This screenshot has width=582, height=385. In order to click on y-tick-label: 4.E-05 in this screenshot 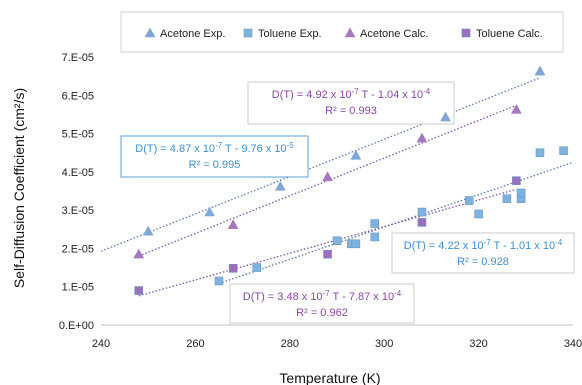, I will do `click(78, 173)`.